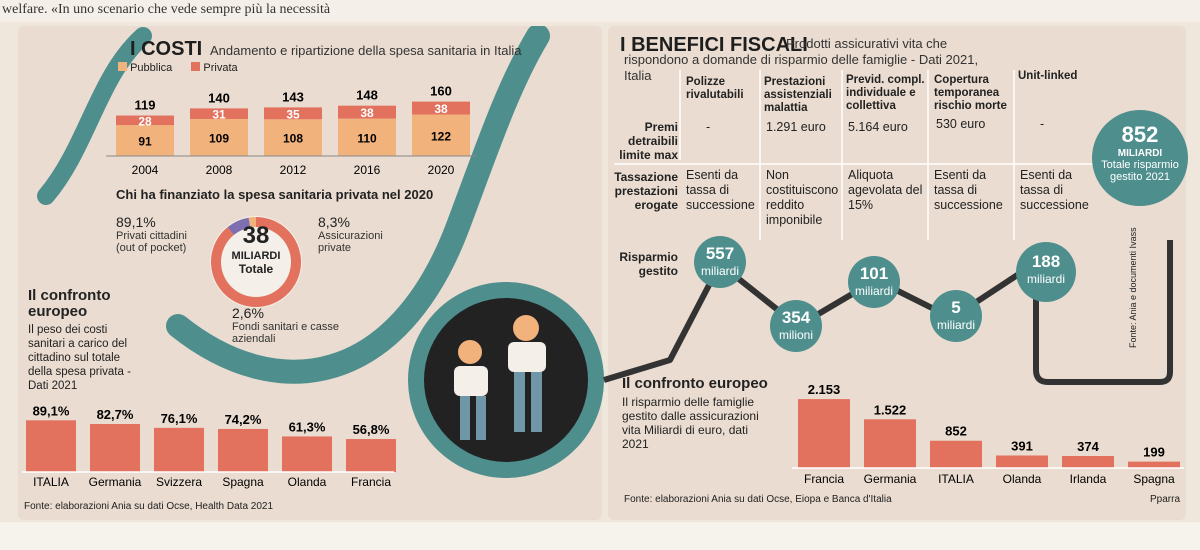 This screenshot has width=1200, height=550. I want to click on bubble-unit: miliardi, so click(873, 291).